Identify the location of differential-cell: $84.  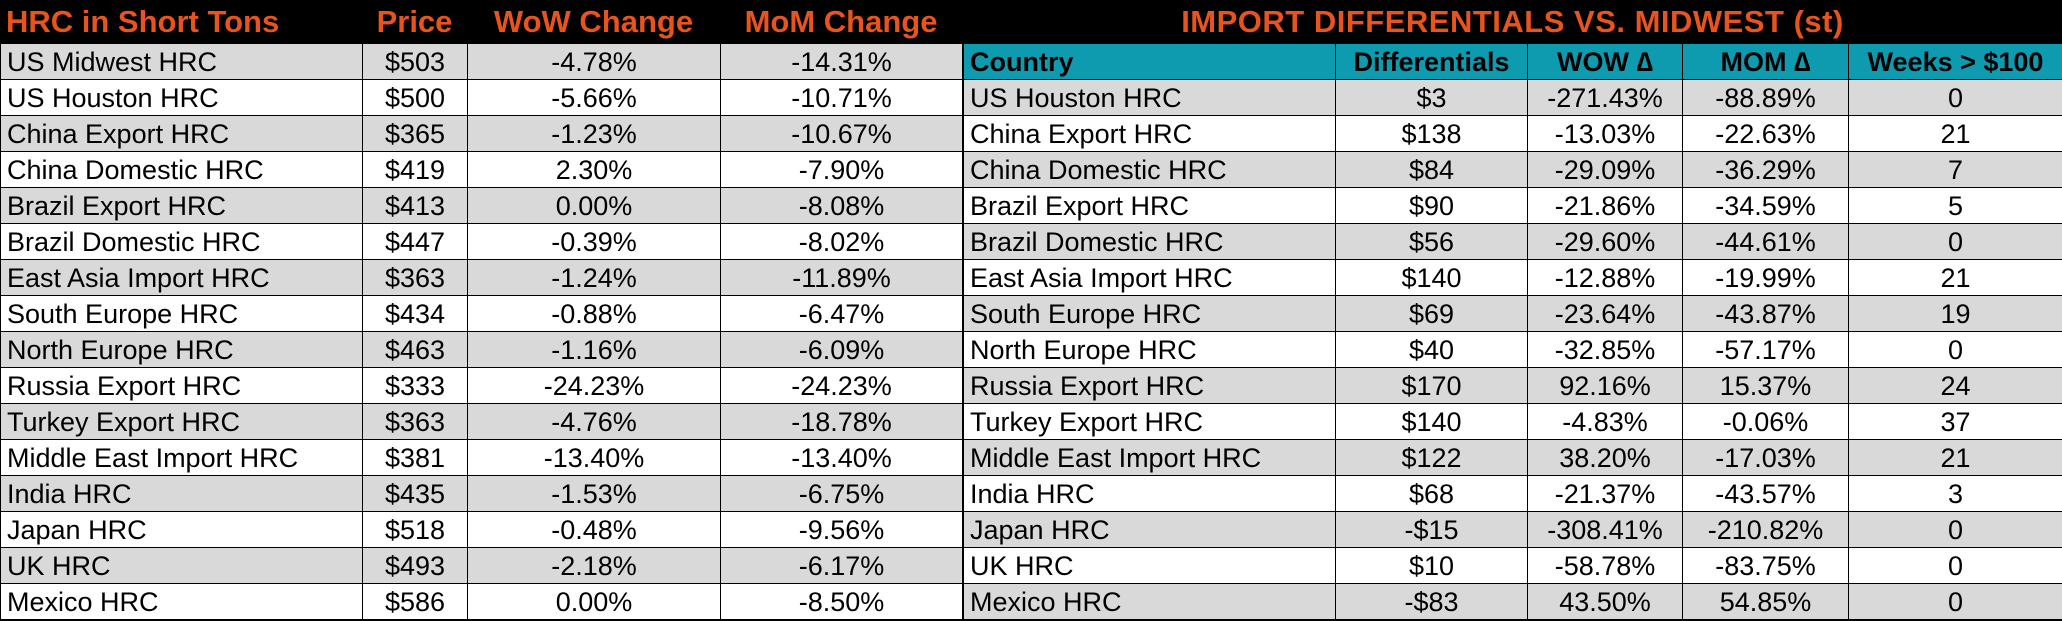
(1431, 169).